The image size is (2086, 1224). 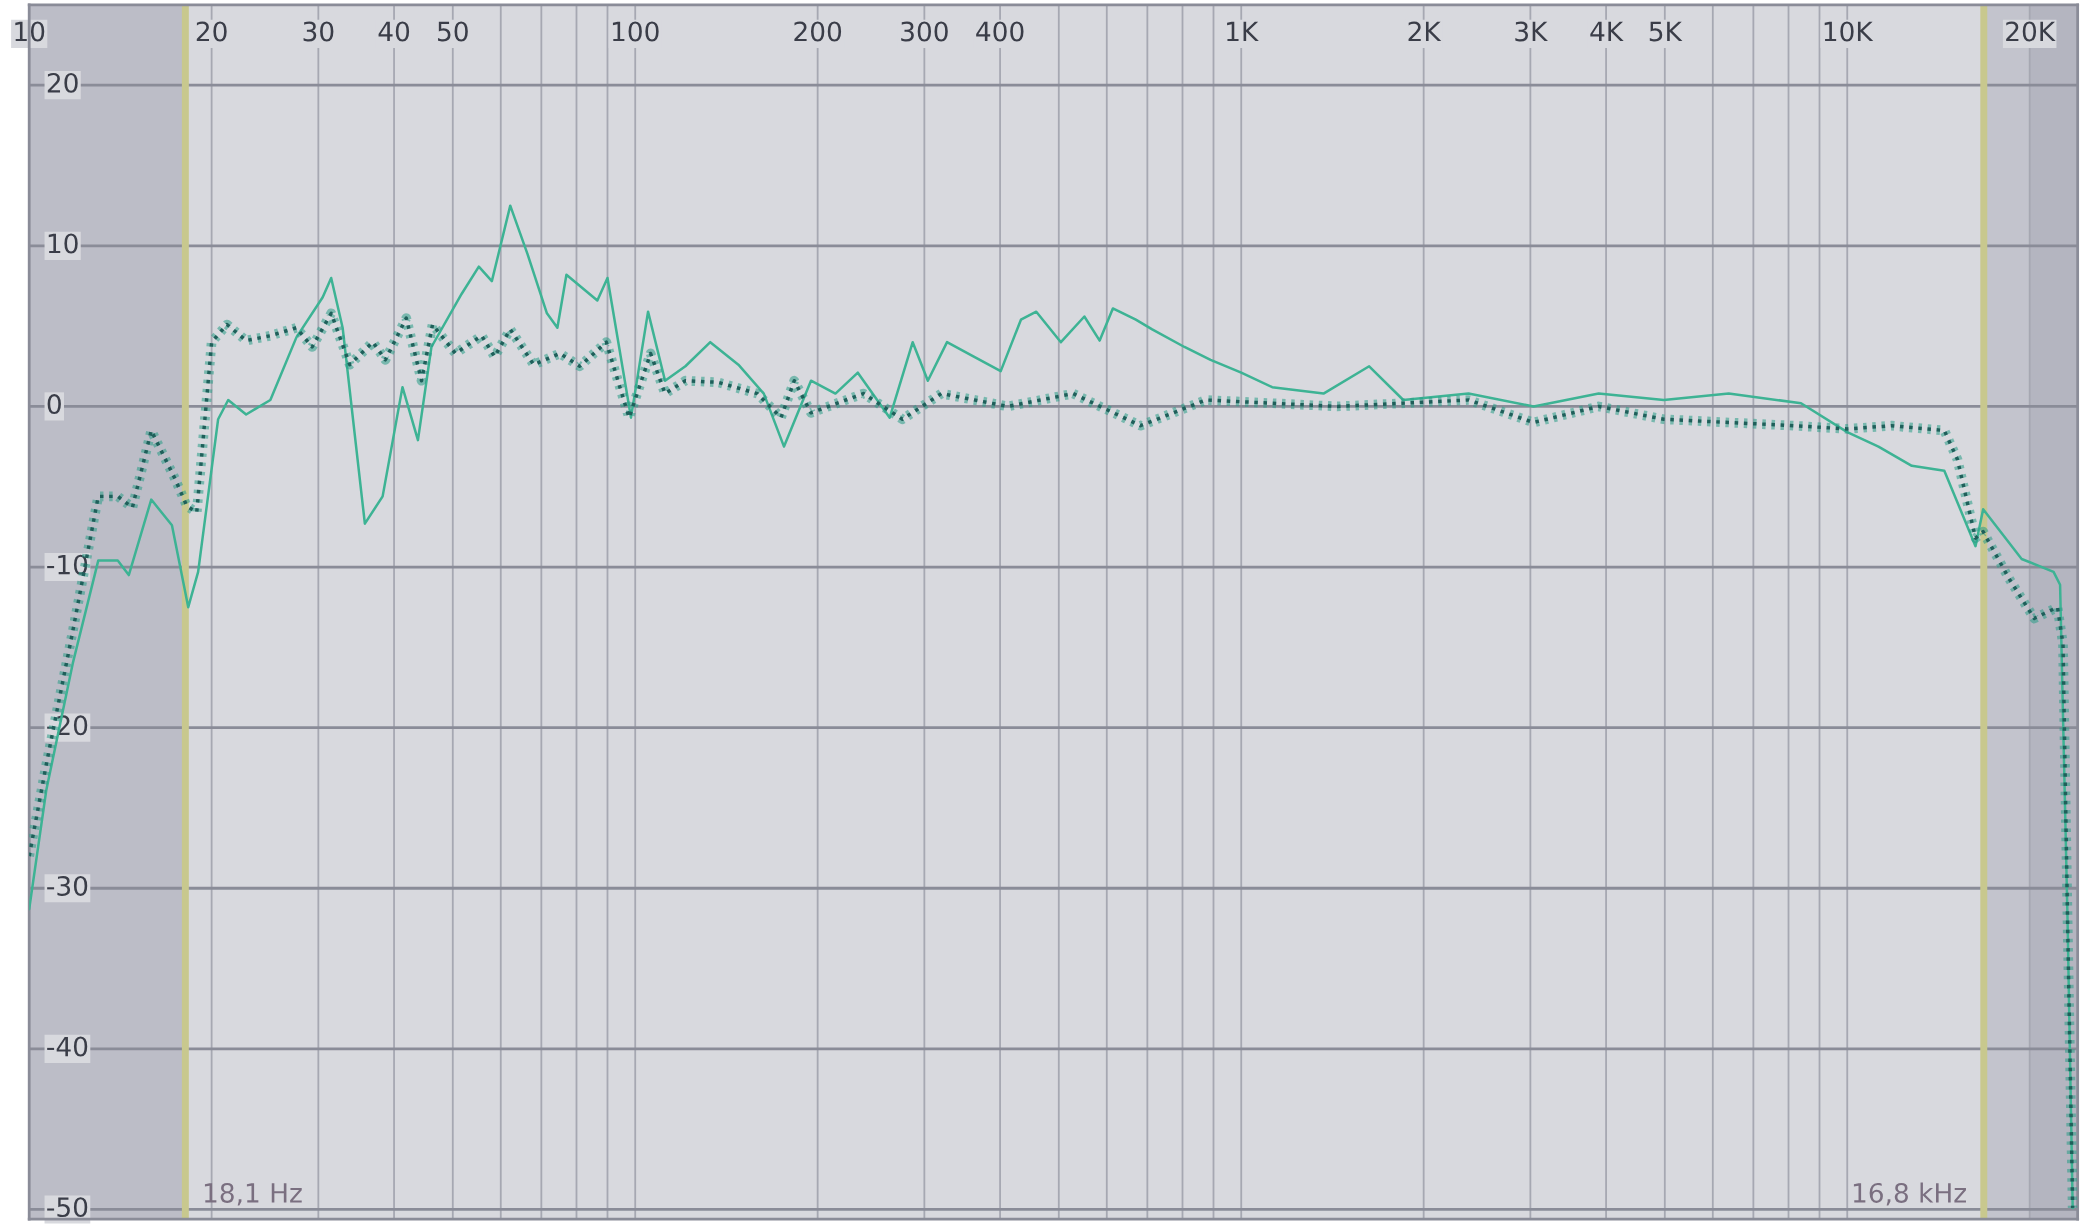 I want to click on x-tick-label: 400, so click(x=1000, y=31).